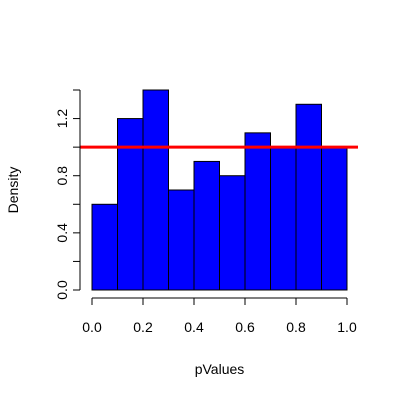 The image size is (400, 400). Describe the element at coordinates (347, 327) in the screenshot. I see `x-tick-label: 1.0` at that location.